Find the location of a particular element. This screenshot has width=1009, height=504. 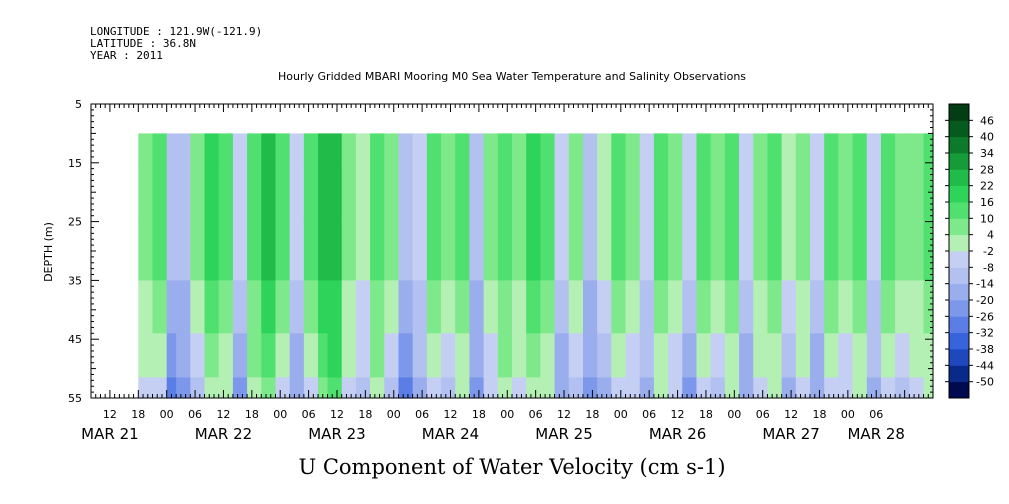

x-date-label: MAR 27 is located at coordinates (790, 434).